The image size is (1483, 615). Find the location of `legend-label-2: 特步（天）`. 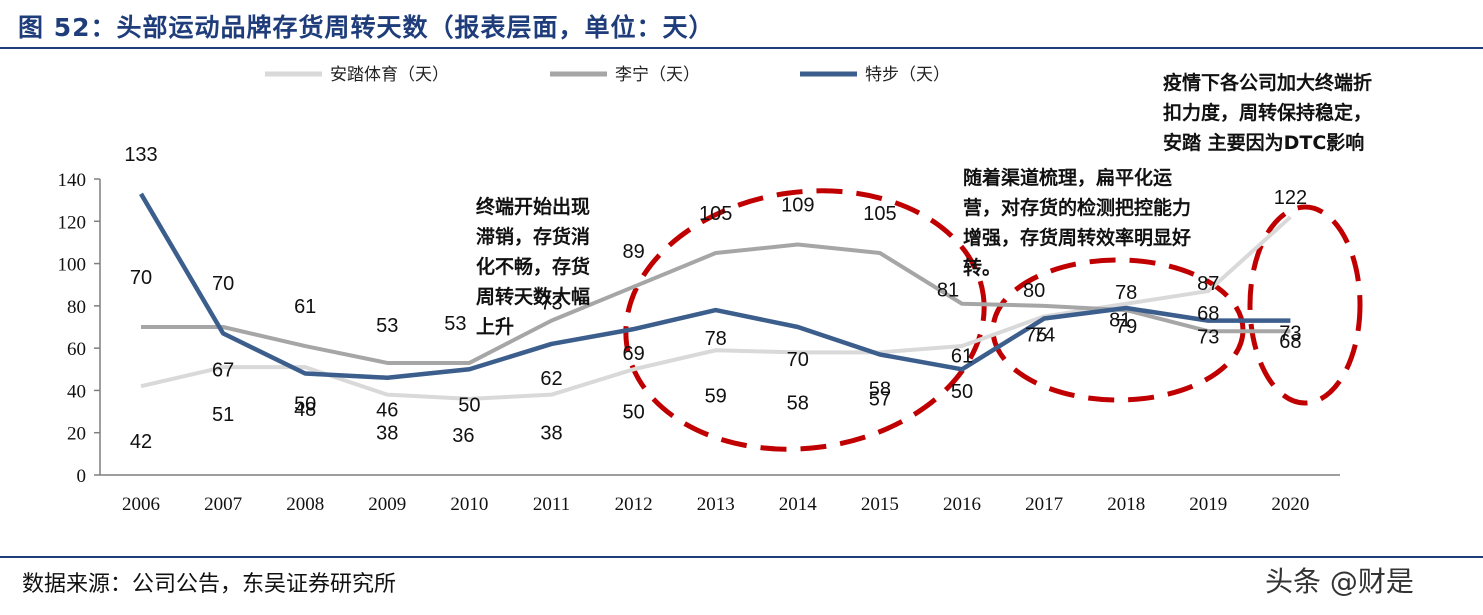

legend-label-2: 特步（天） is located at coordinates (907, 75).